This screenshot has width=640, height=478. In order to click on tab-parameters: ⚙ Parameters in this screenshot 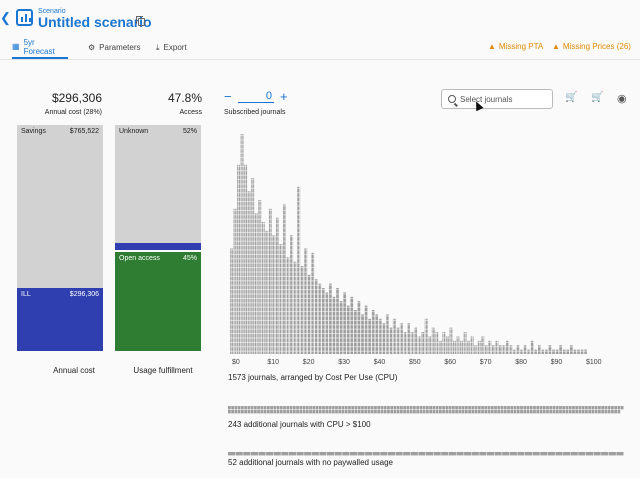, I will do `click(114, 47)`.